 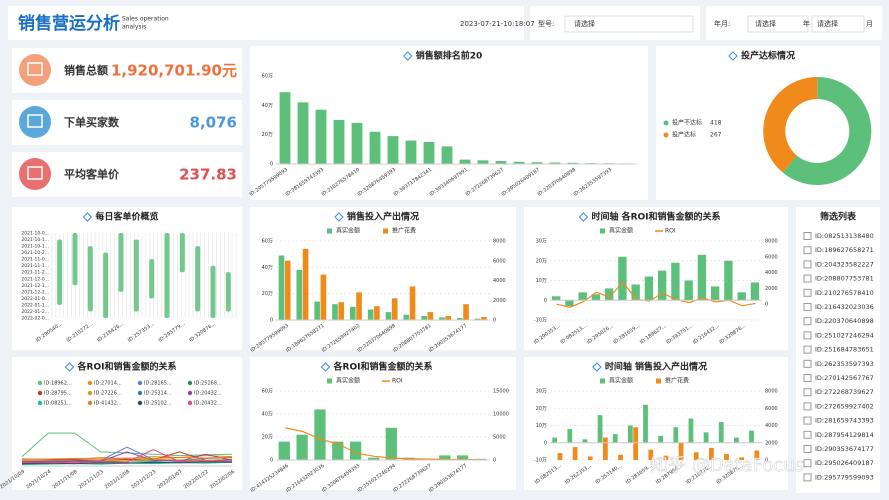 I want to click on filter-item: ID:295779599093, so click(x=844, y=477).